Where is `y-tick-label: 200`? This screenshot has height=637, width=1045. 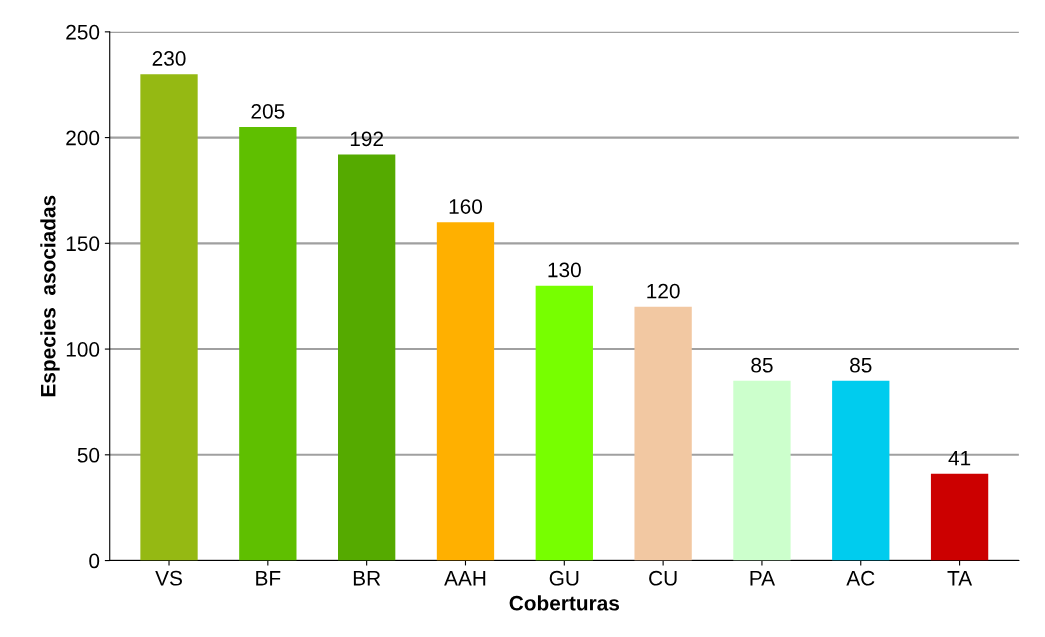
y-tick-label: 200 is located at coordinates (83, 138).